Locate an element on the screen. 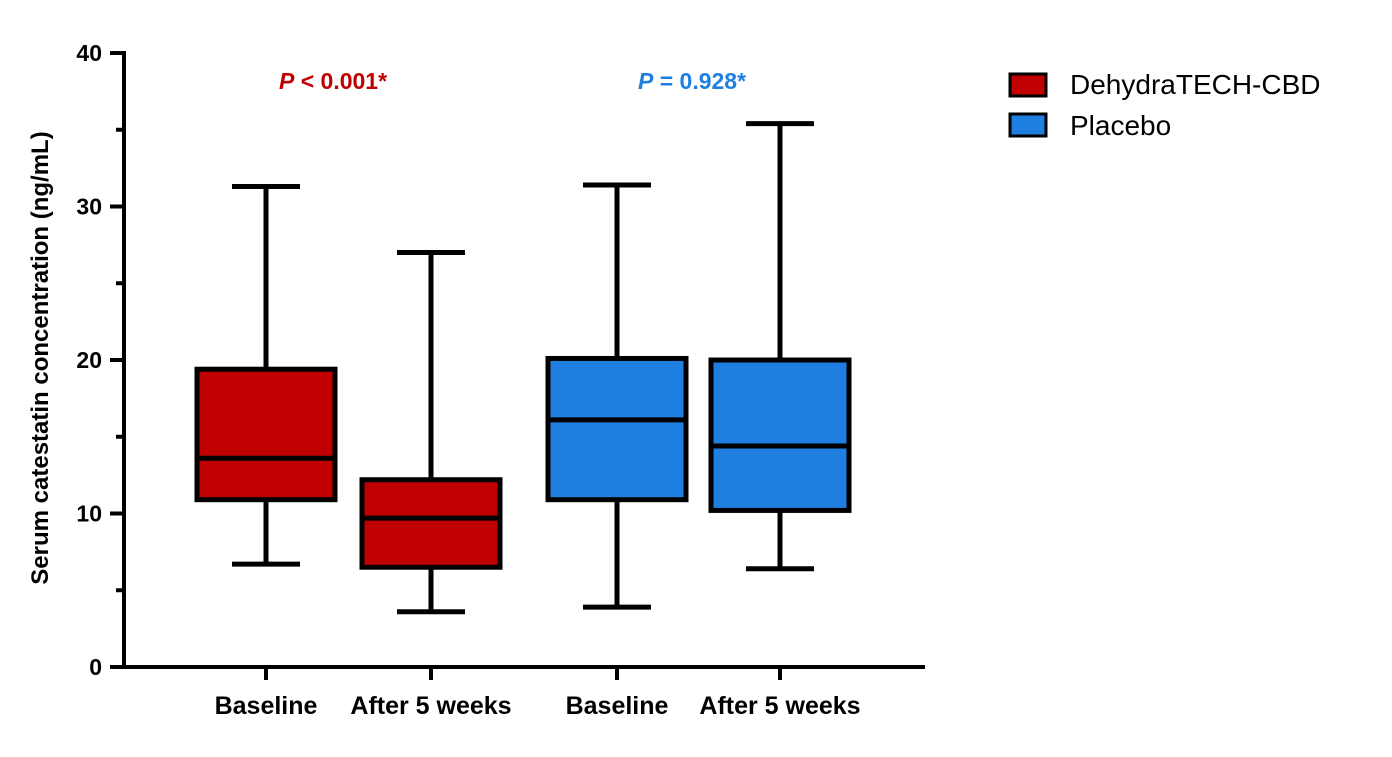 Image resolution: width=1392 pixels, height=757 pixels. y-ticks: 0 10 20 30 40 is located at coordinates (100, 360).